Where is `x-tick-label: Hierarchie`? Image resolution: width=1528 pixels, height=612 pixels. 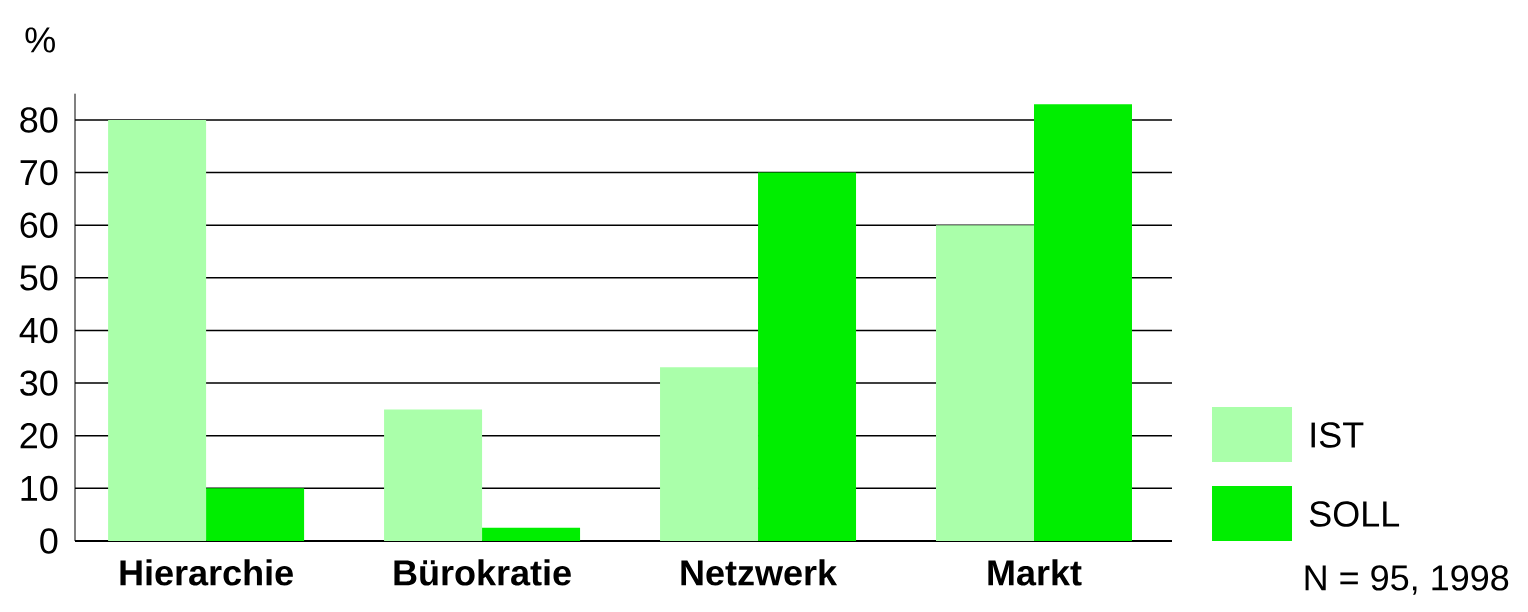 x-tick-label: Hierarchie is located at coordinates (206, 572).